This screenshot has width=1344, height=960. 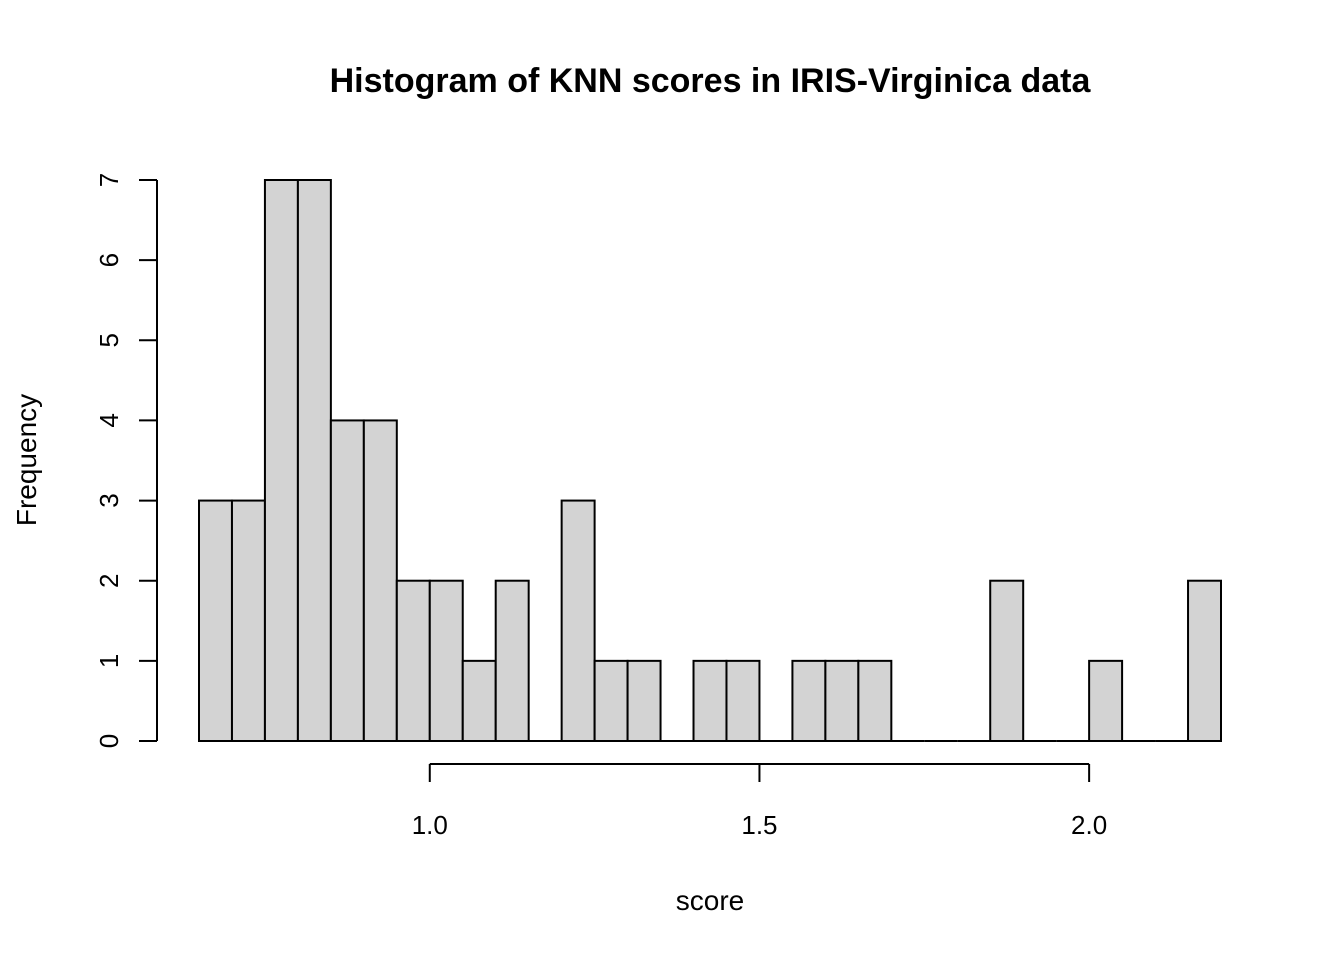 I want to click on y-tick-label: 1, so click(x=109, y=661).